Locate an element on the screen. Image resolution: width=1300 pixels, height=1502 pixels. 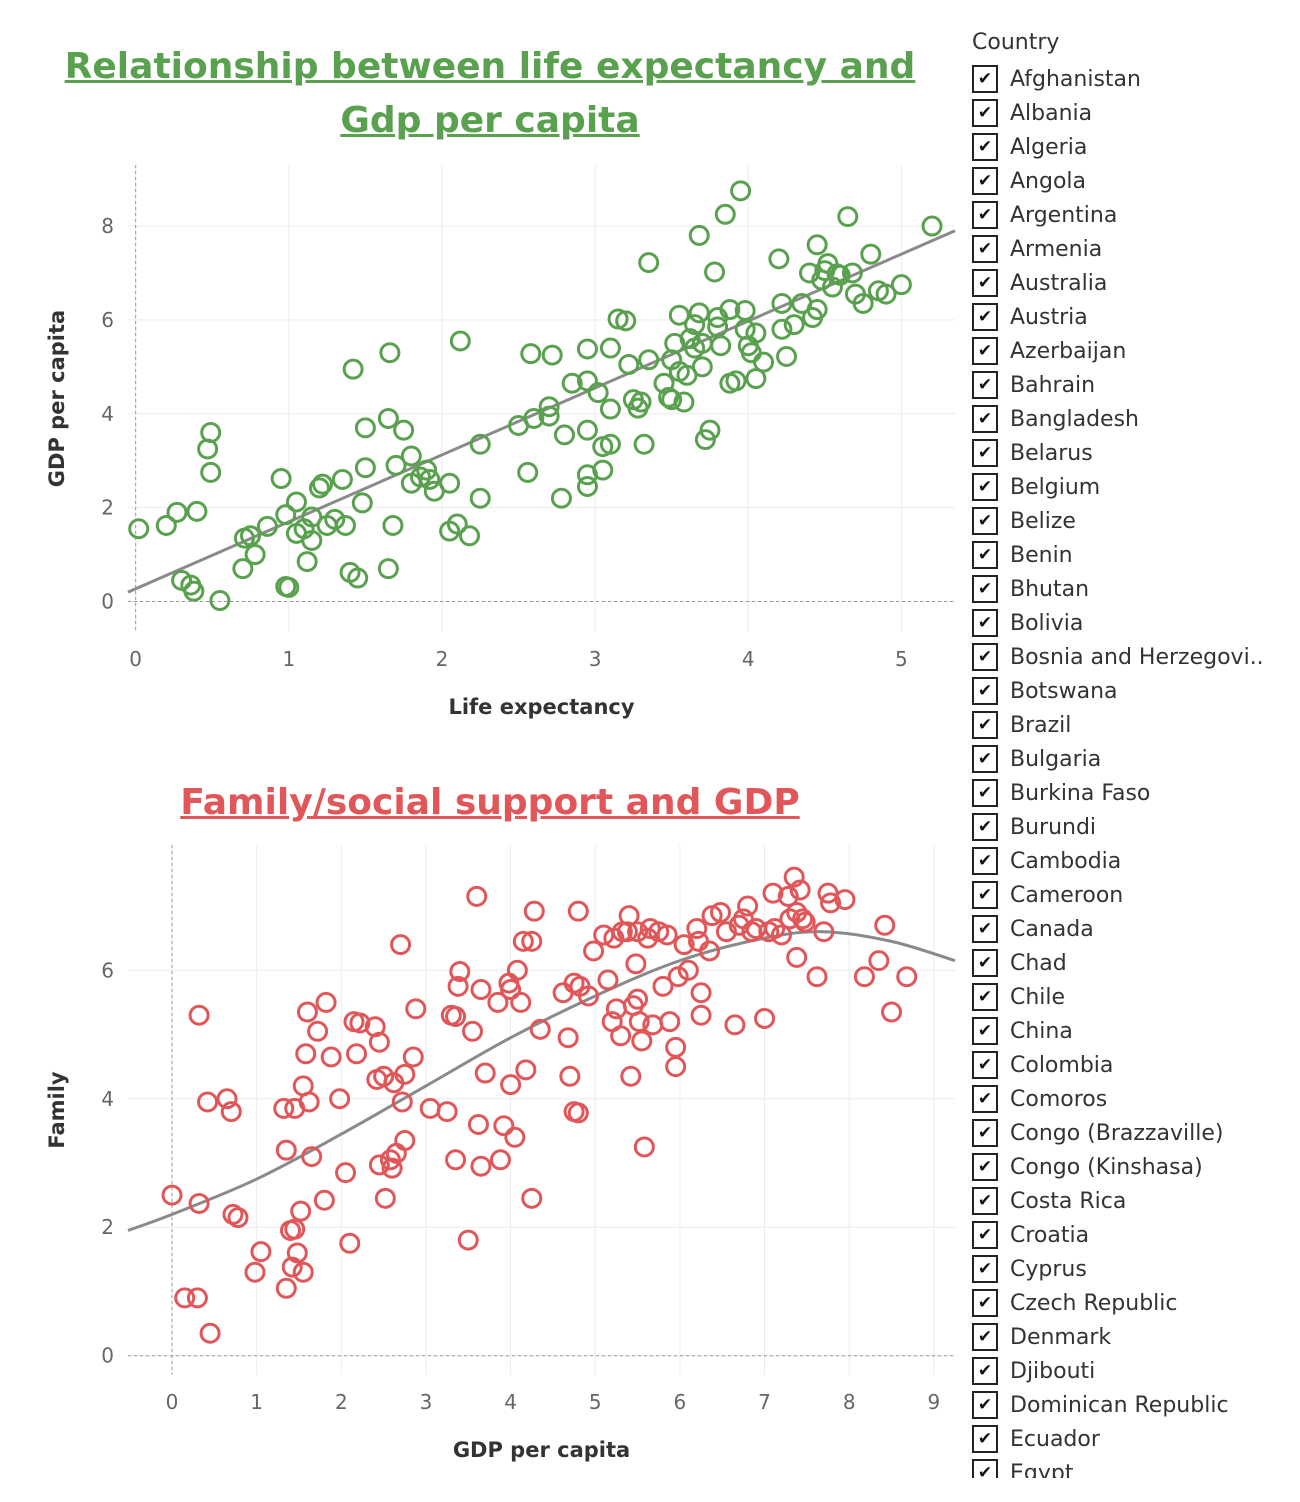
filter-item: ✔ Congo (Brazzaville) is located at coordinates (1132, 1133).